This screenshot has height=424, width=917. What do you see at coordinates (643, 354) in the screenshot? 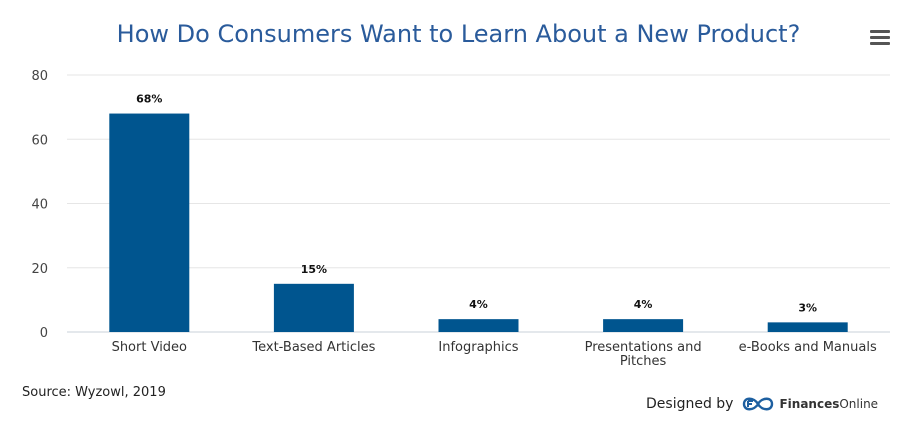
I see `x-tick-label-4: Presentations and Pitches` at bounding box center [643, 354].